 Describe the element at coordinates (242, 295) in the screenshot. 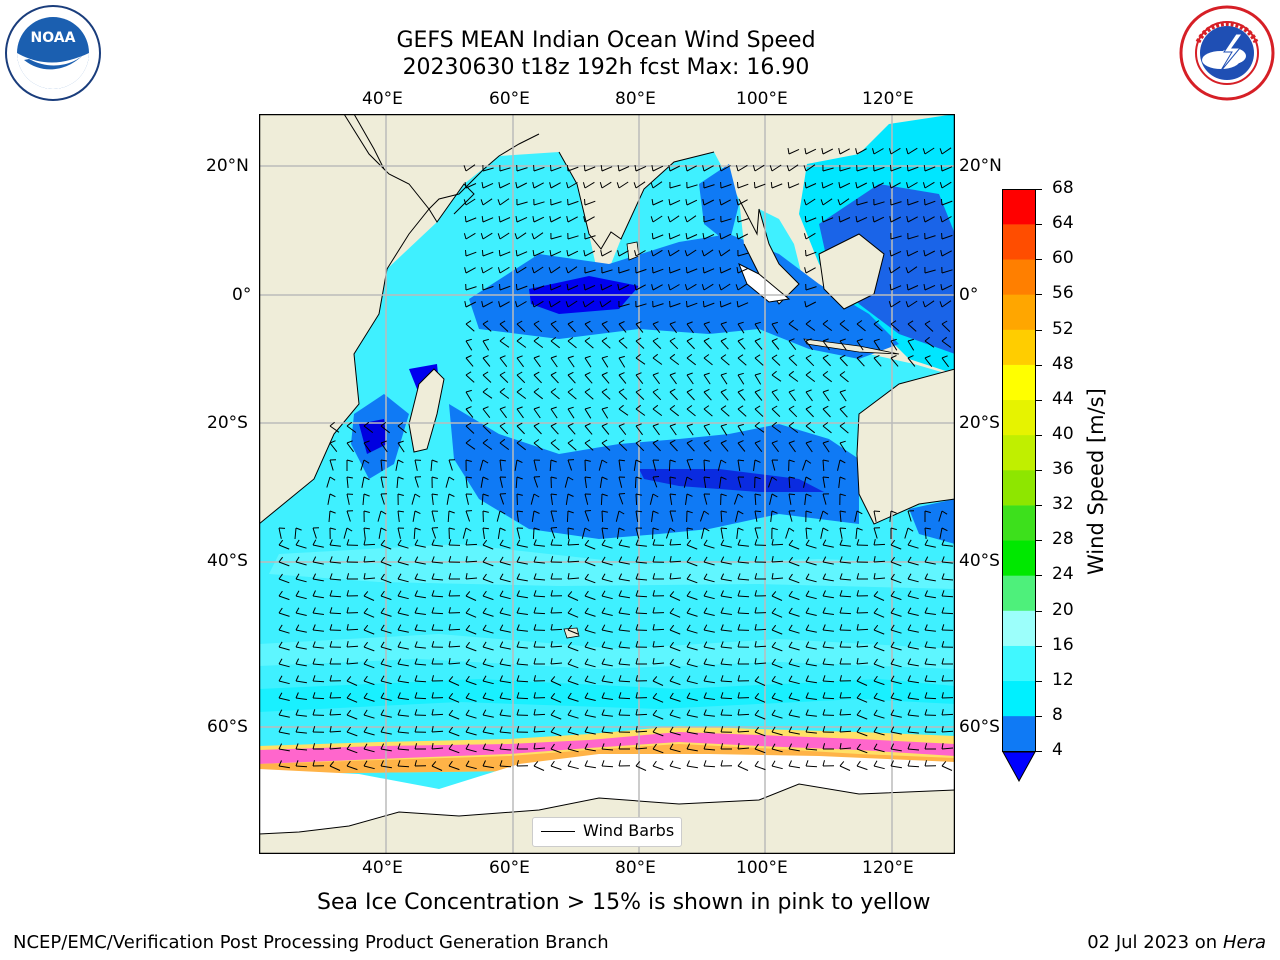

I see `lat-tick-left-0: 0°` at that location.